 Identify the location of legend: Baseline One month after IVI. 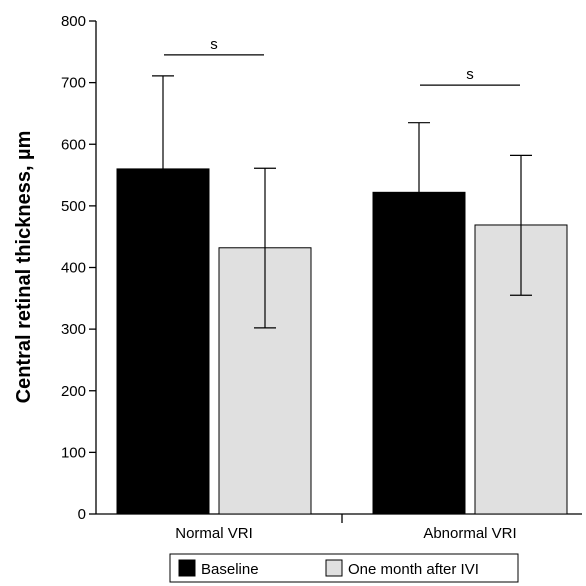
(344, 568).